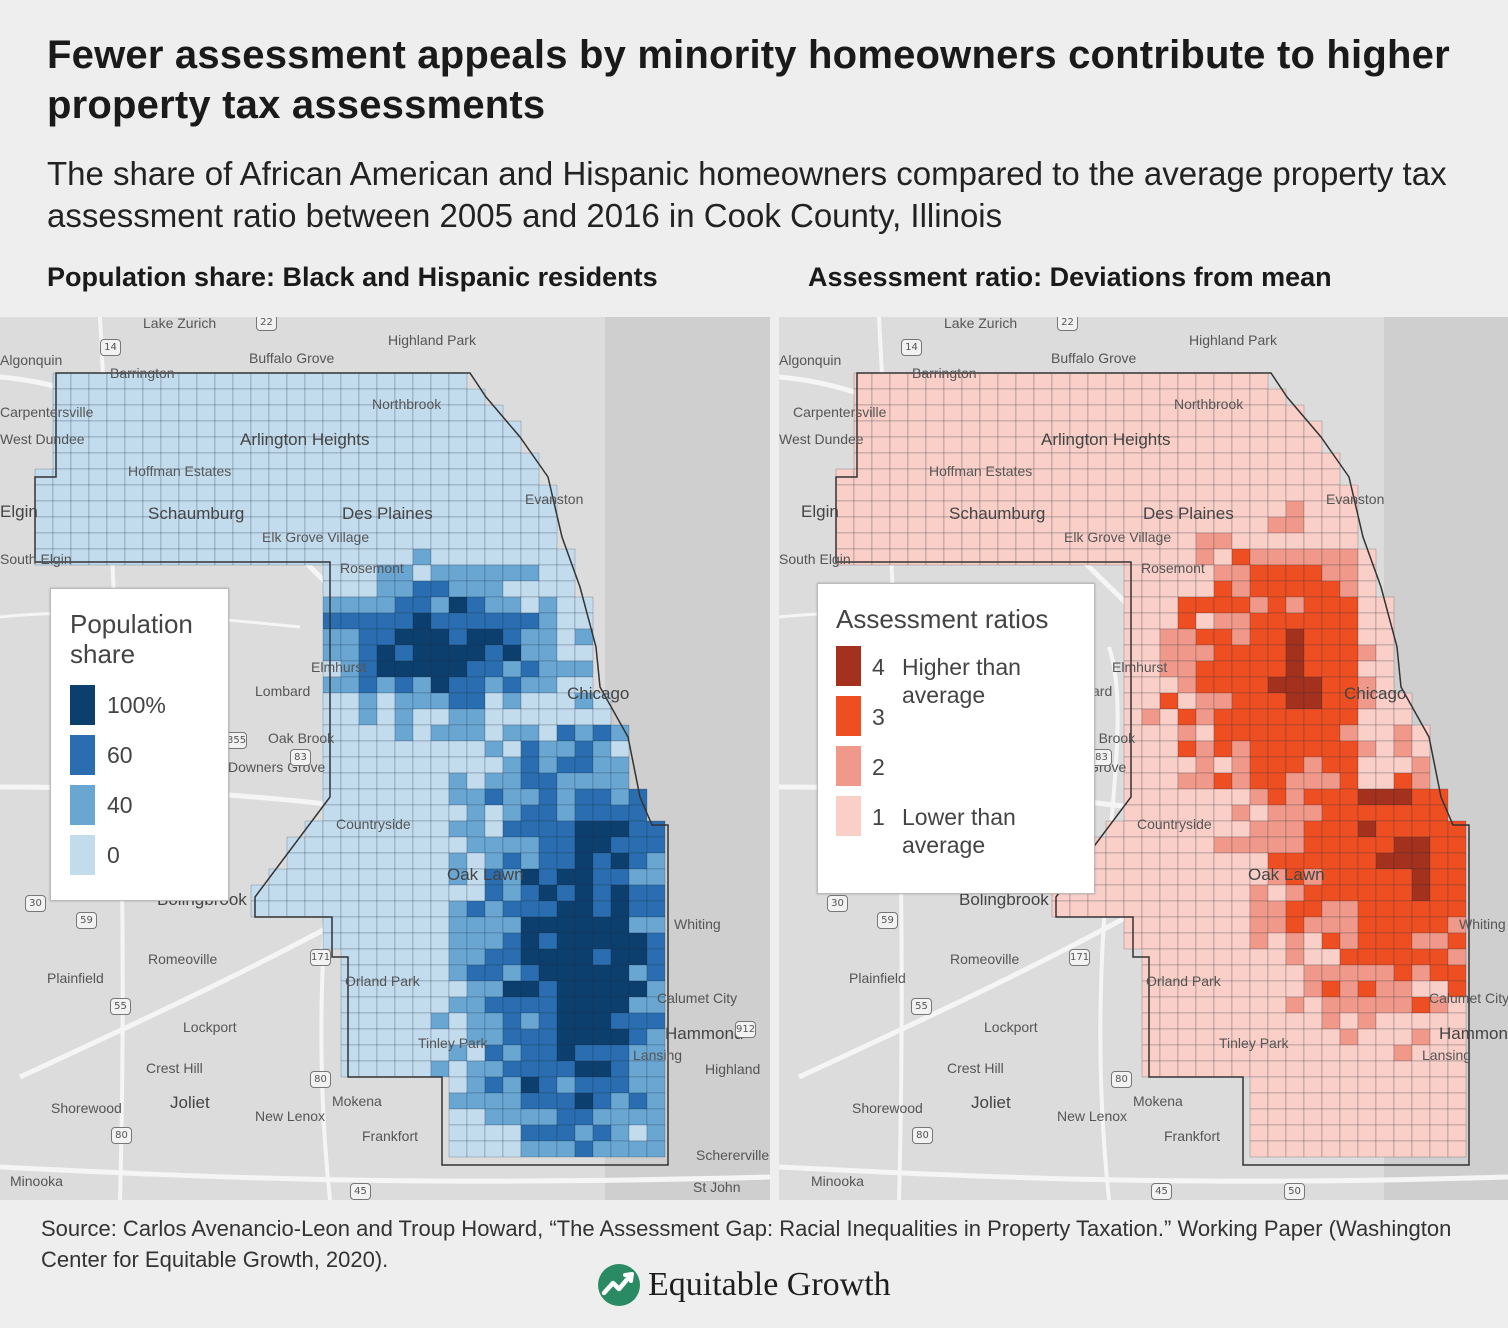 The image size is (1508, 1328). What do you see at coordinates (921, 1006) in the screenshot?
I see `route-marker: 55` at bounding box center [921, 1006].